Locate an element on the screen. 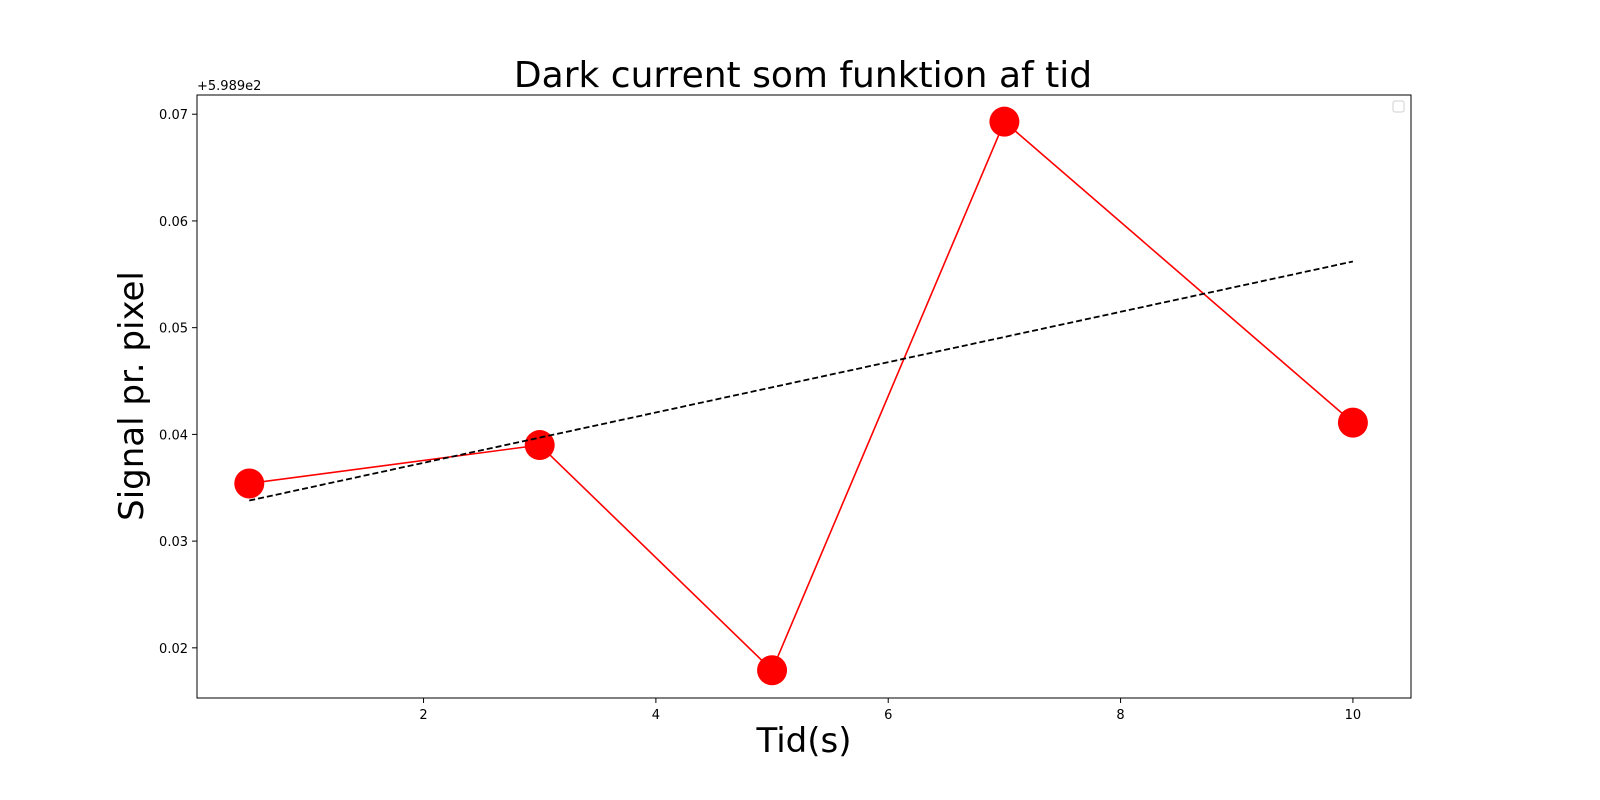 The width and height of the screenshot is (1600, 800). y-tick-label: 0.02 is located at coordinates (173, 649).